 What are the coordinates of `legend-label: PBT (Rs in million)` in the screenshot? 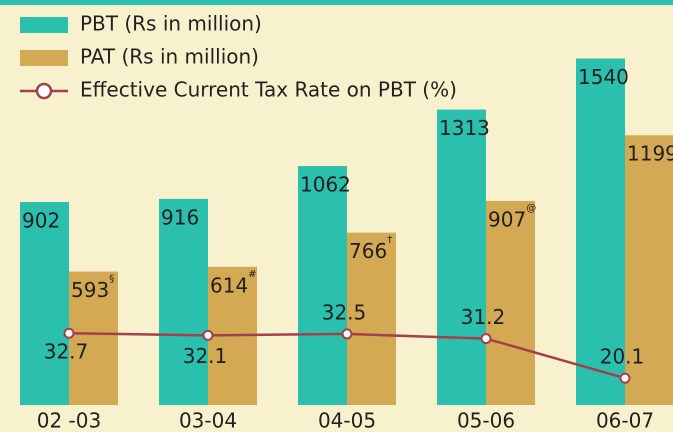 It's located at (171, 24).